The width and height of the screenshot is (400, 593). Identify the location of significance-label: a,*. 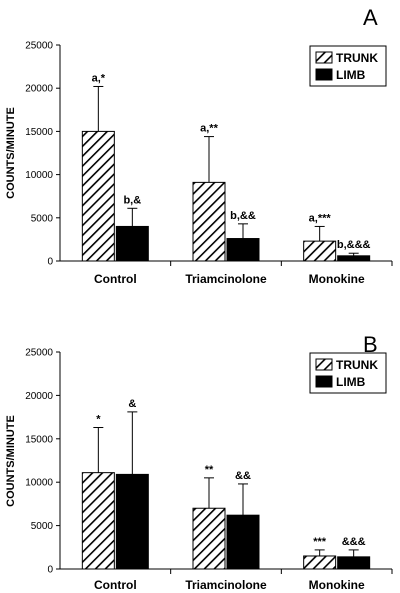
(99, 78).